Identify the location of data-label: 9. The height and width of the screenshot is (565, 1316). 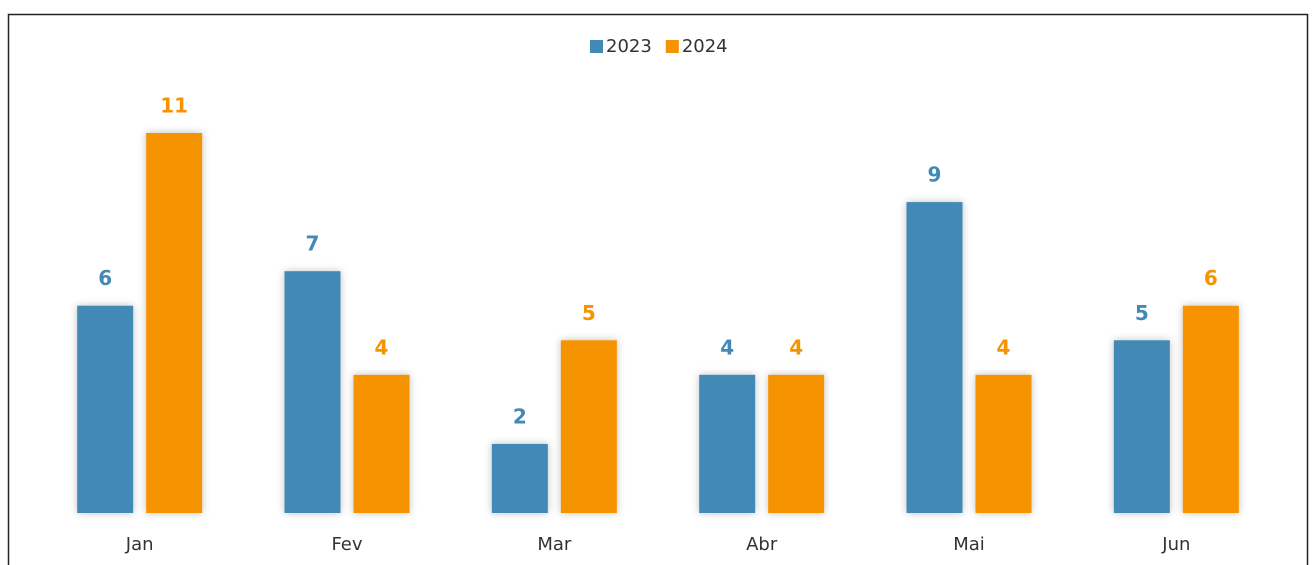
(935, 175).